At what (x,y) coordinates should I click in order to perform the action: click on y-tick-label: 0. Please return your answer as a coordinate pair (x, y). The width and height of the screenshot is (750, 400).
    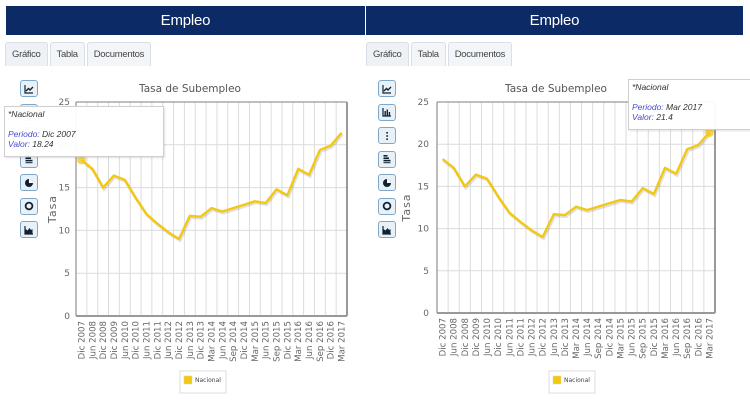
    Looking at the image, I should click on (67, 317).